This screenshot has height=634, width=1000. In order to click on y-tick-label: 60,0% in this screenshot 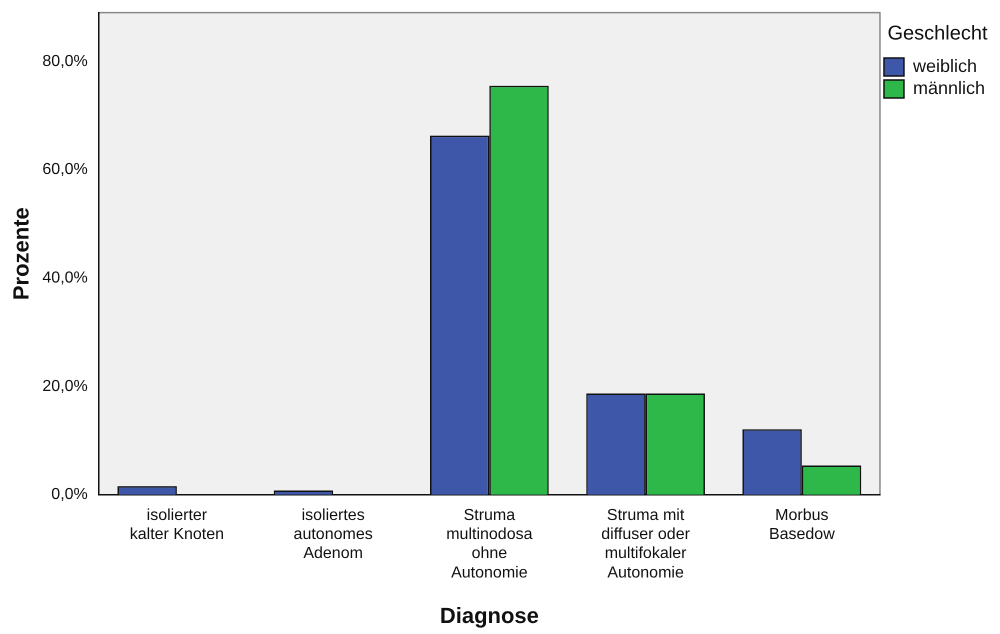, I will do `click(65, 169)`.